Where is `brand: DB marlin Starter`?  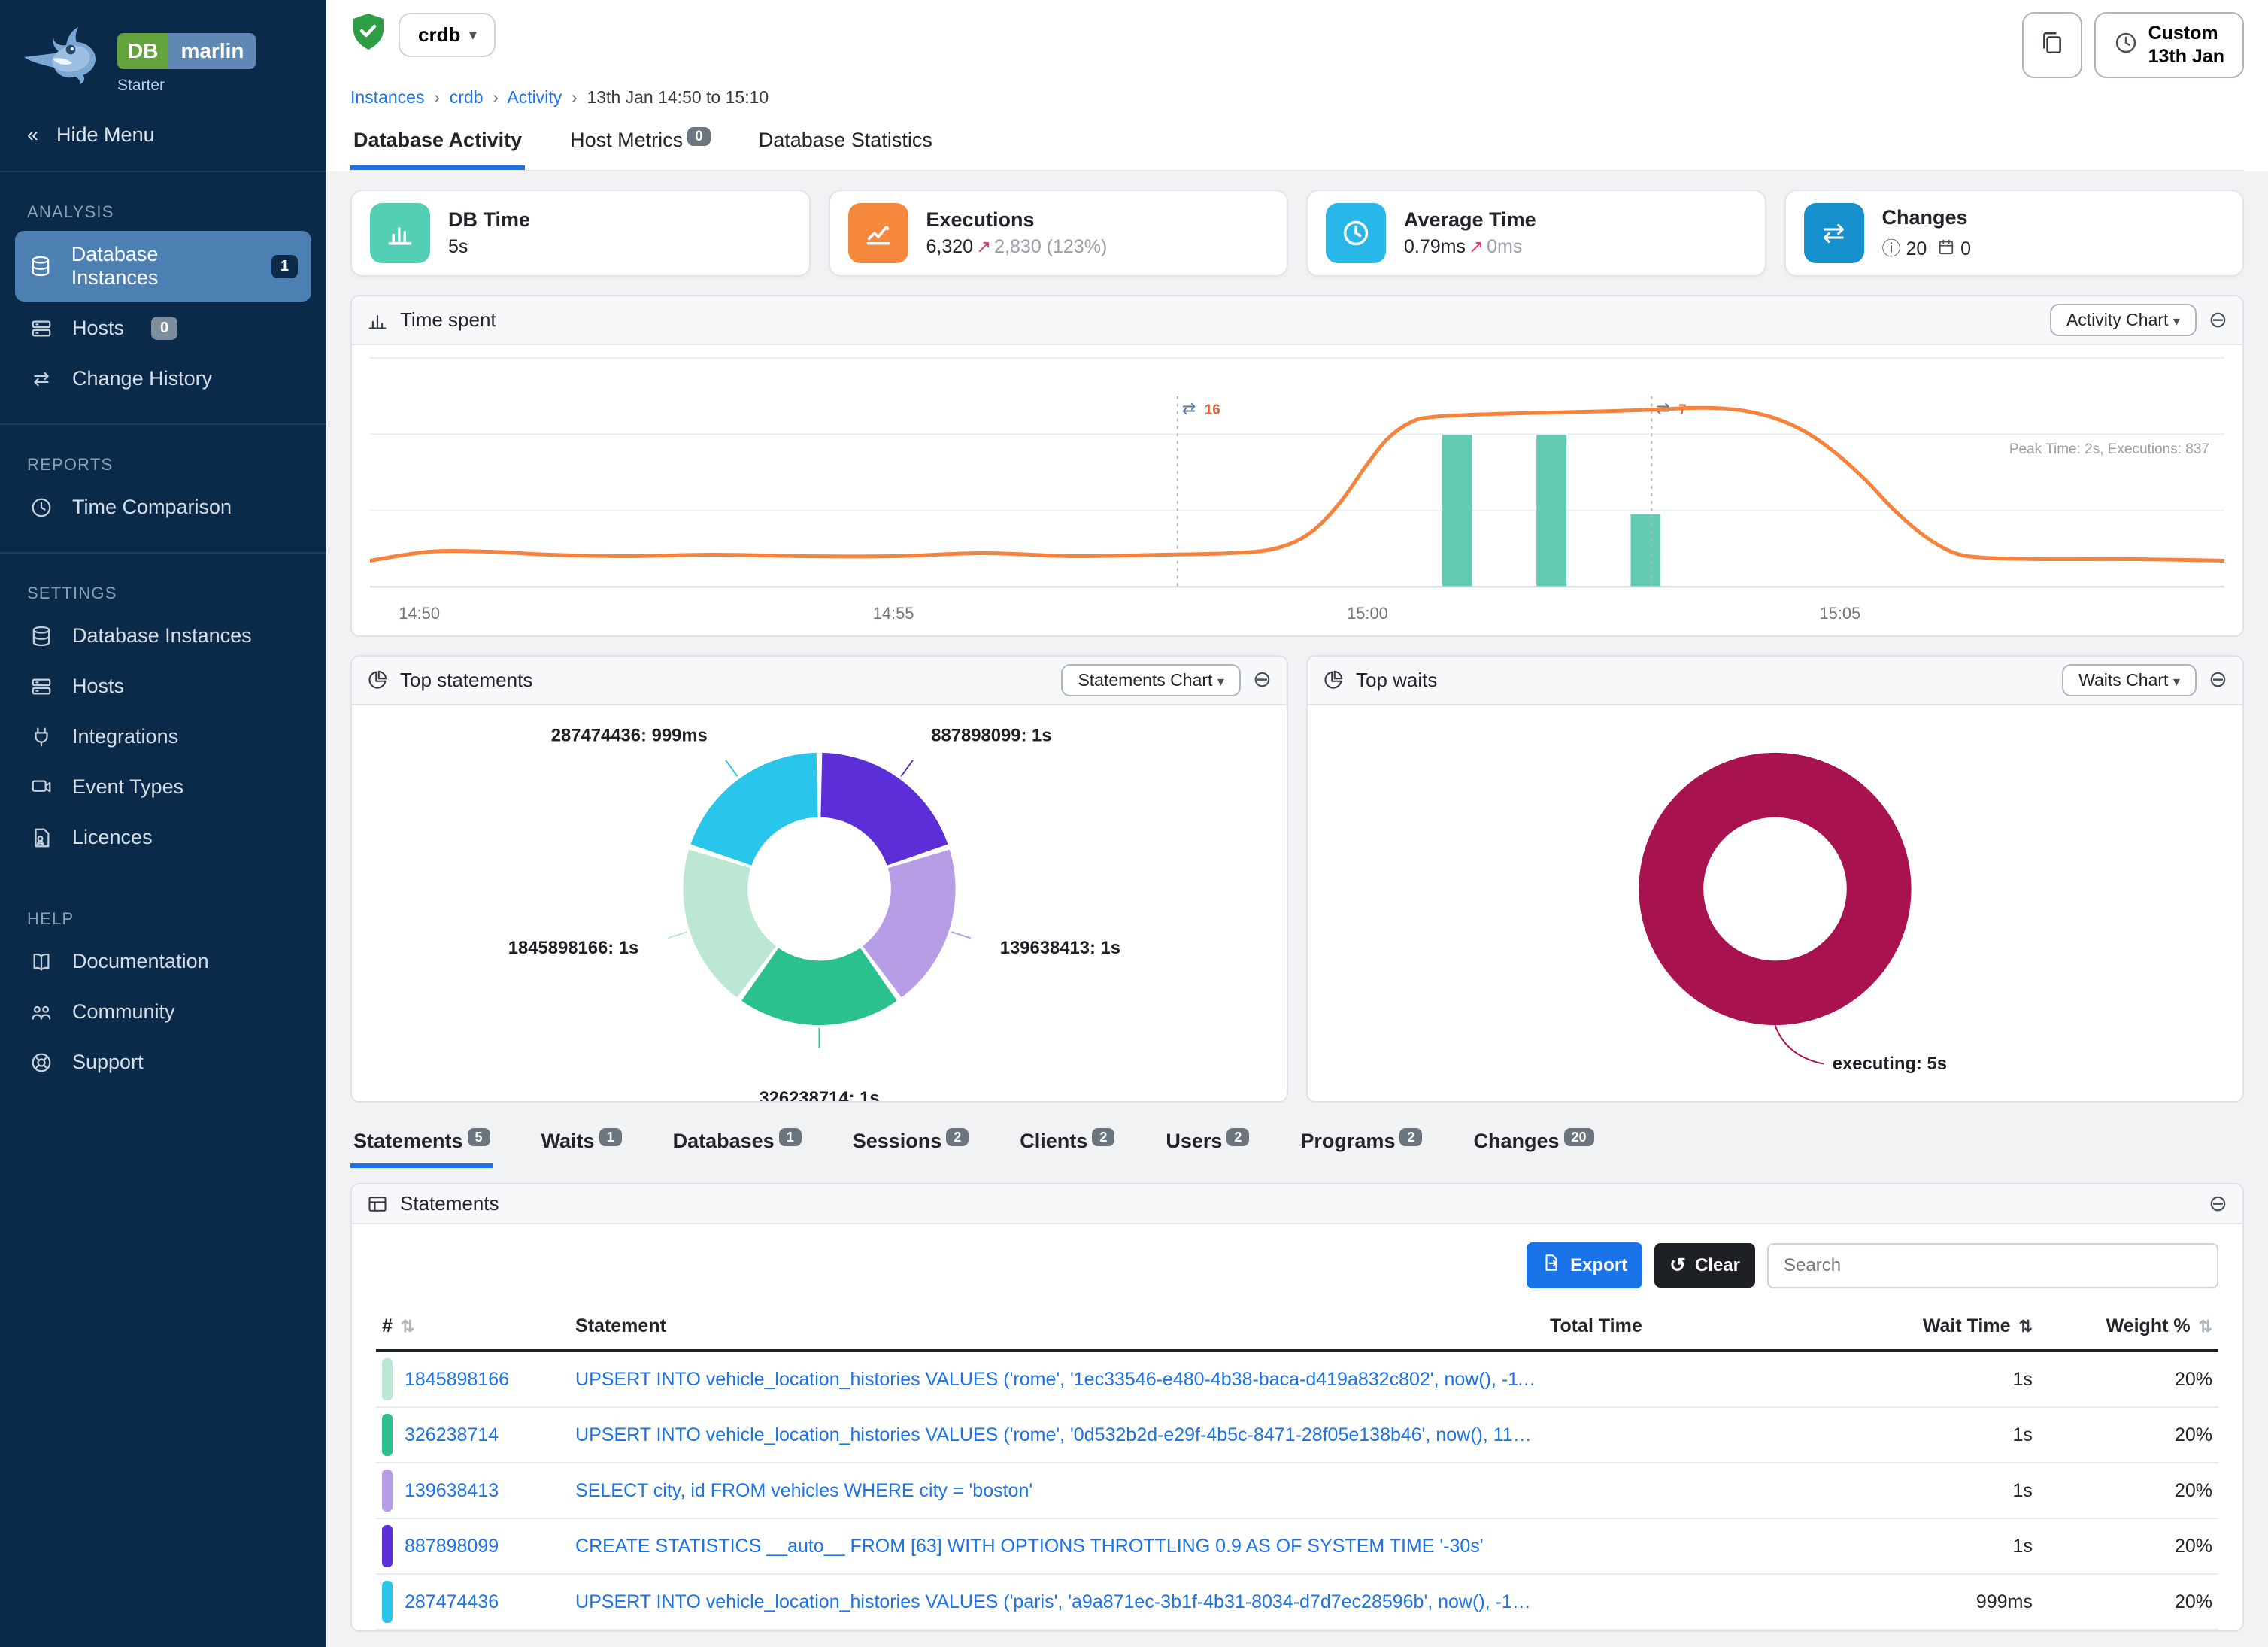 brand: DB marlin Starter is located at coordinates (163, 51).